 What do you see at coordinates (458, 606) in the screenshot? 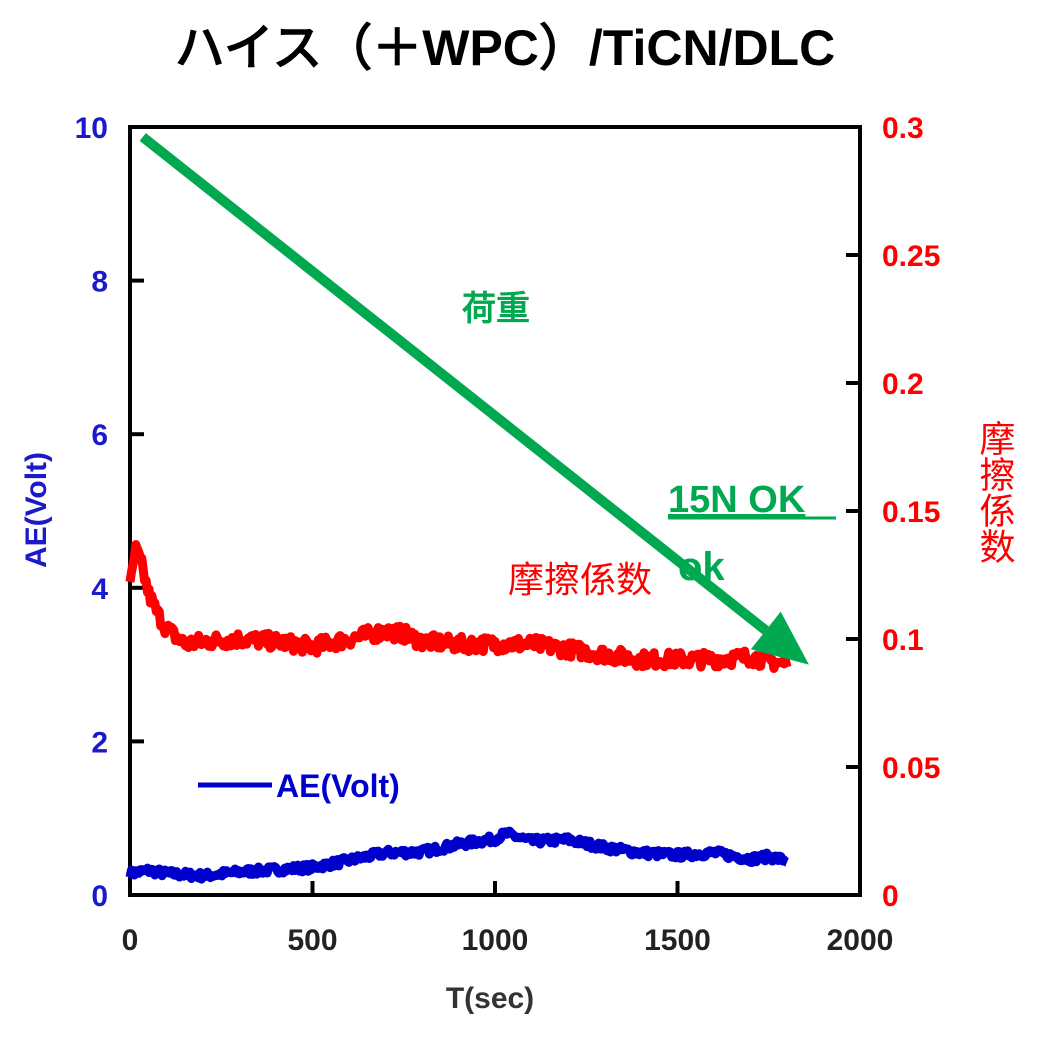
I see `series-line-friction` at bounding box center [458, 606].